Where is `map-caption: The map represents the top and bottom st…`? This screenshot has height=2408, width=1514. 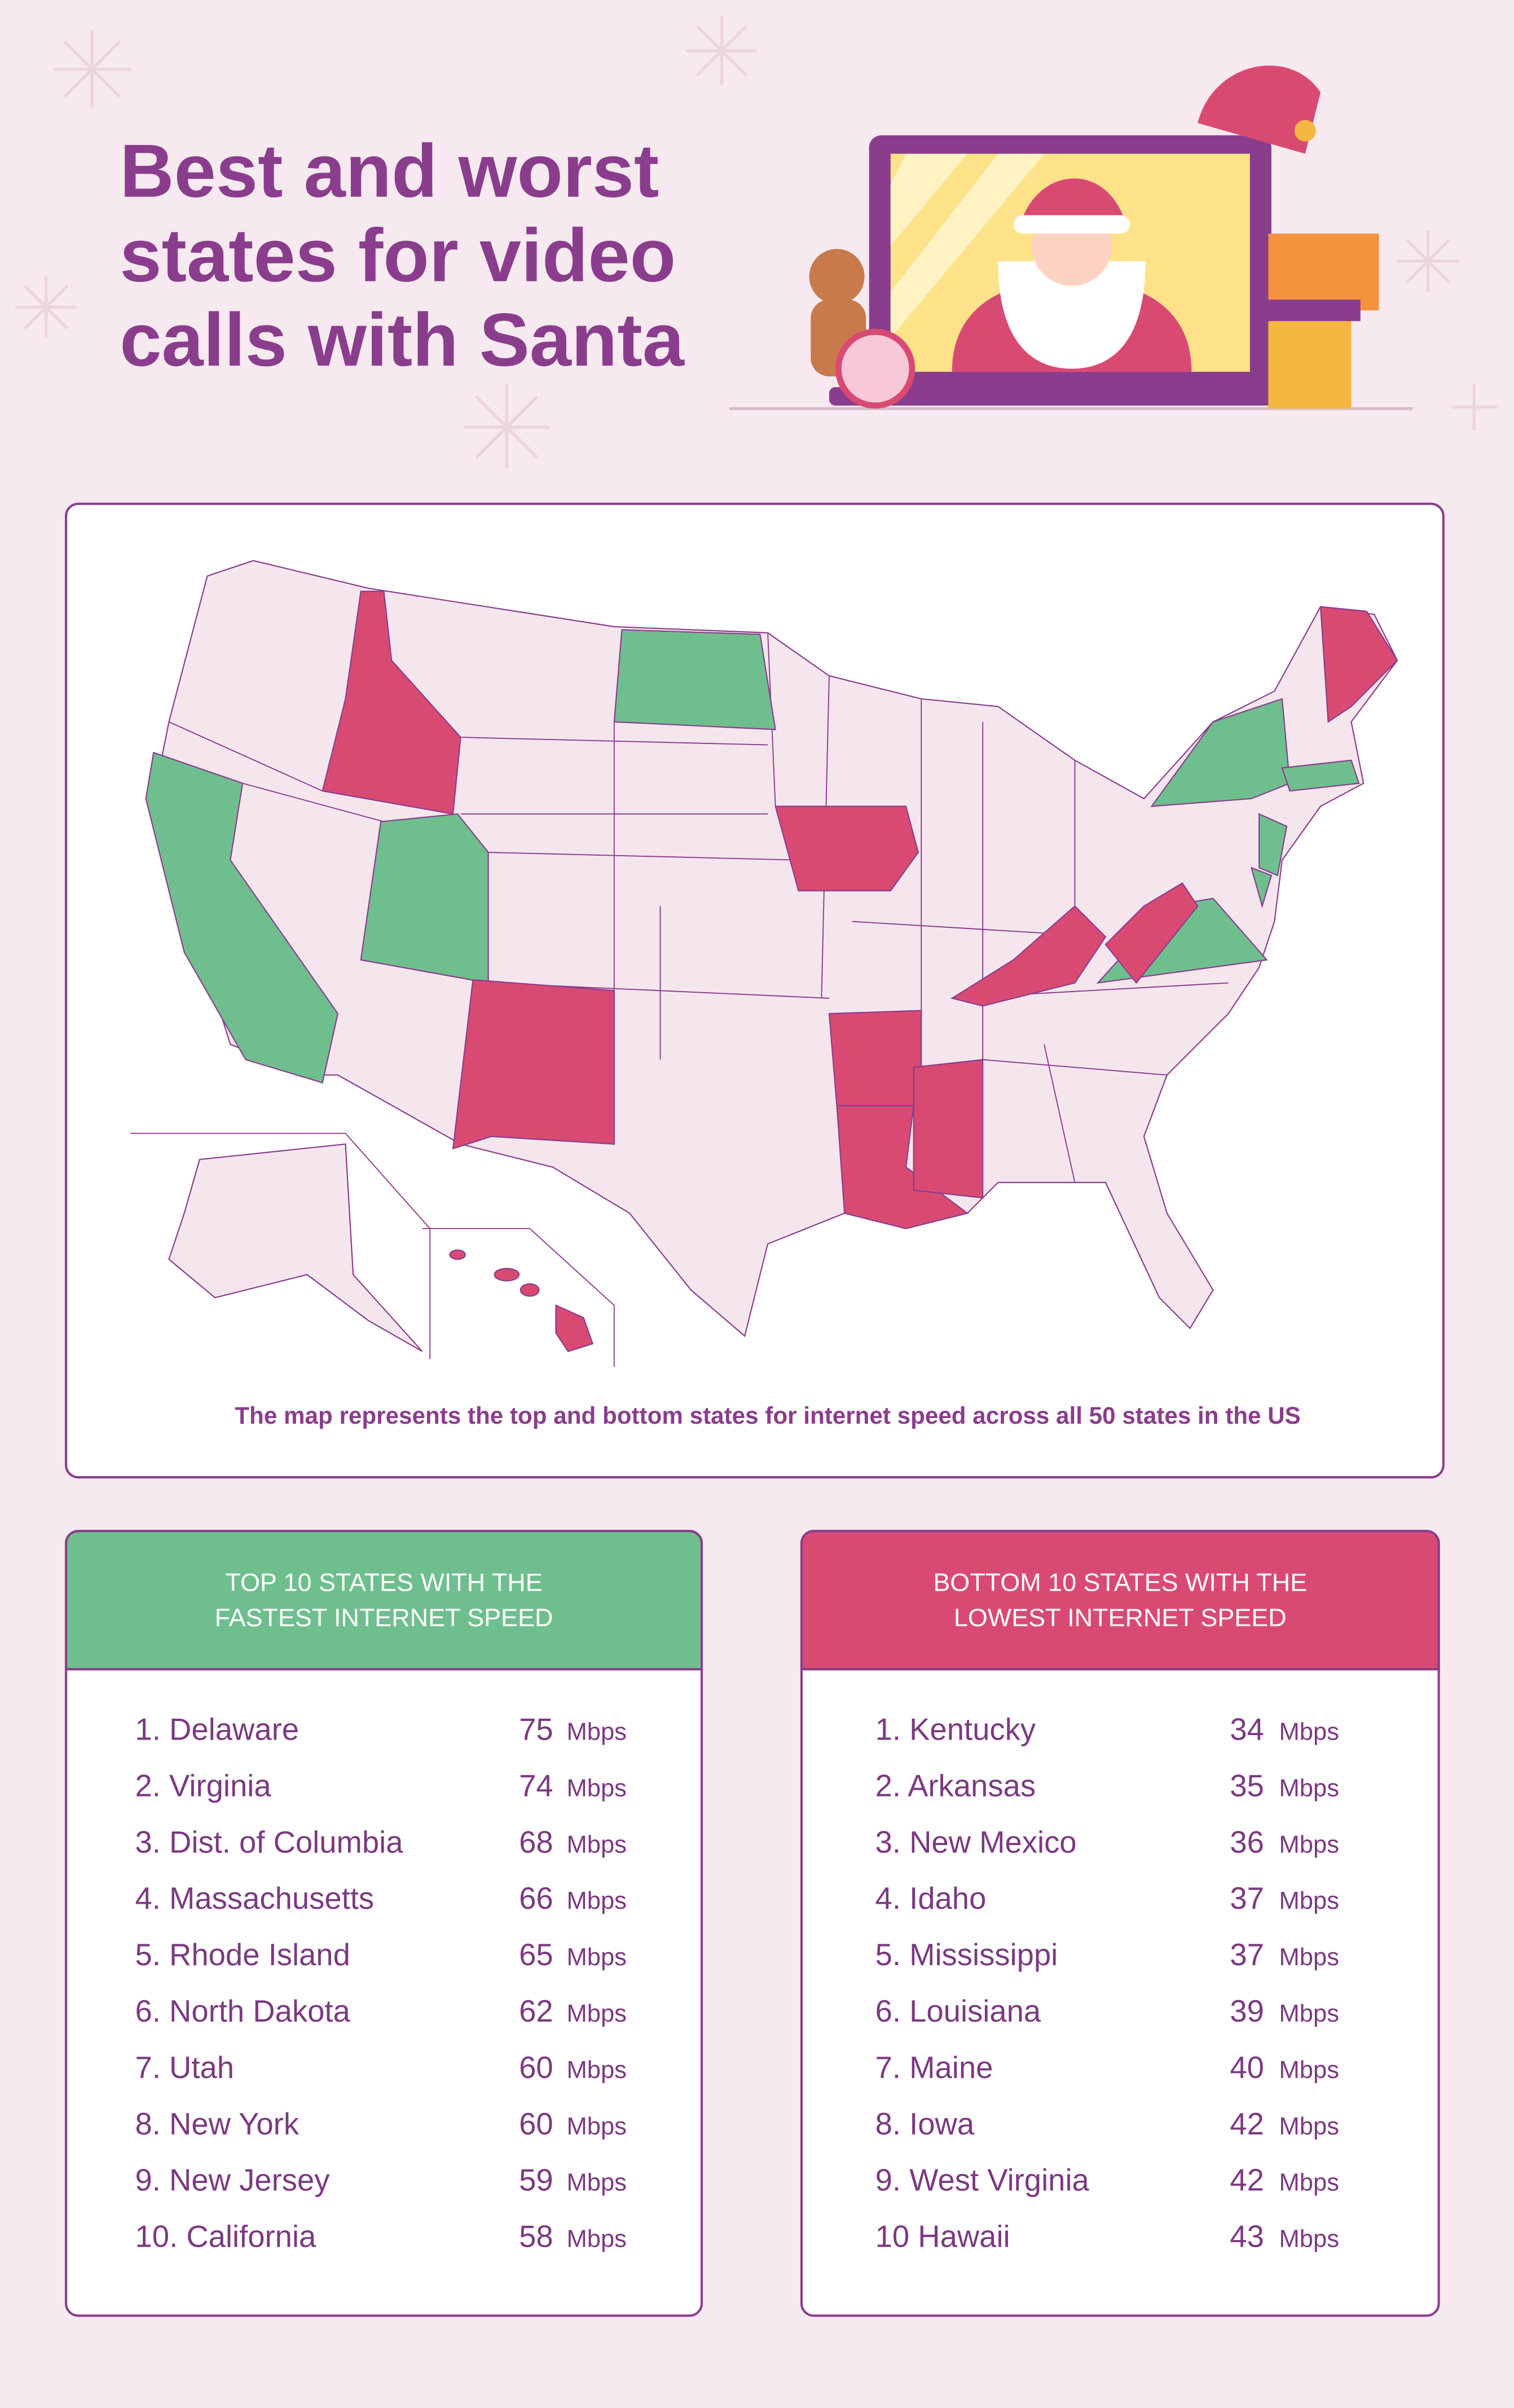 map-caption: The map represents the top and bottom st… is located at coordinates (768, 1415).